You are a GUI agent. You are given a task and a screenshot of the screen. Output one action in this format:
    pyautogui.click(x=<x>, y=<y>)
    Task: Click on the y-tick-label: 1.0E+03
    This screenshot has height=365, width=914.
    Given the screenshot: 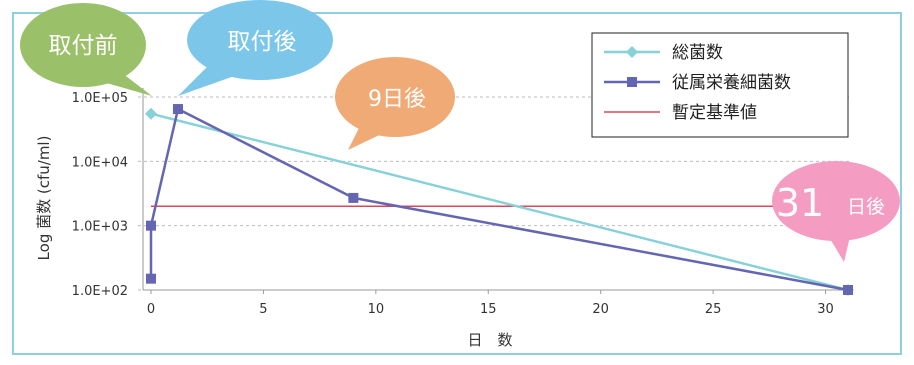 What is the action you would take?
    pyautogui.click(x=100, y=227)
    